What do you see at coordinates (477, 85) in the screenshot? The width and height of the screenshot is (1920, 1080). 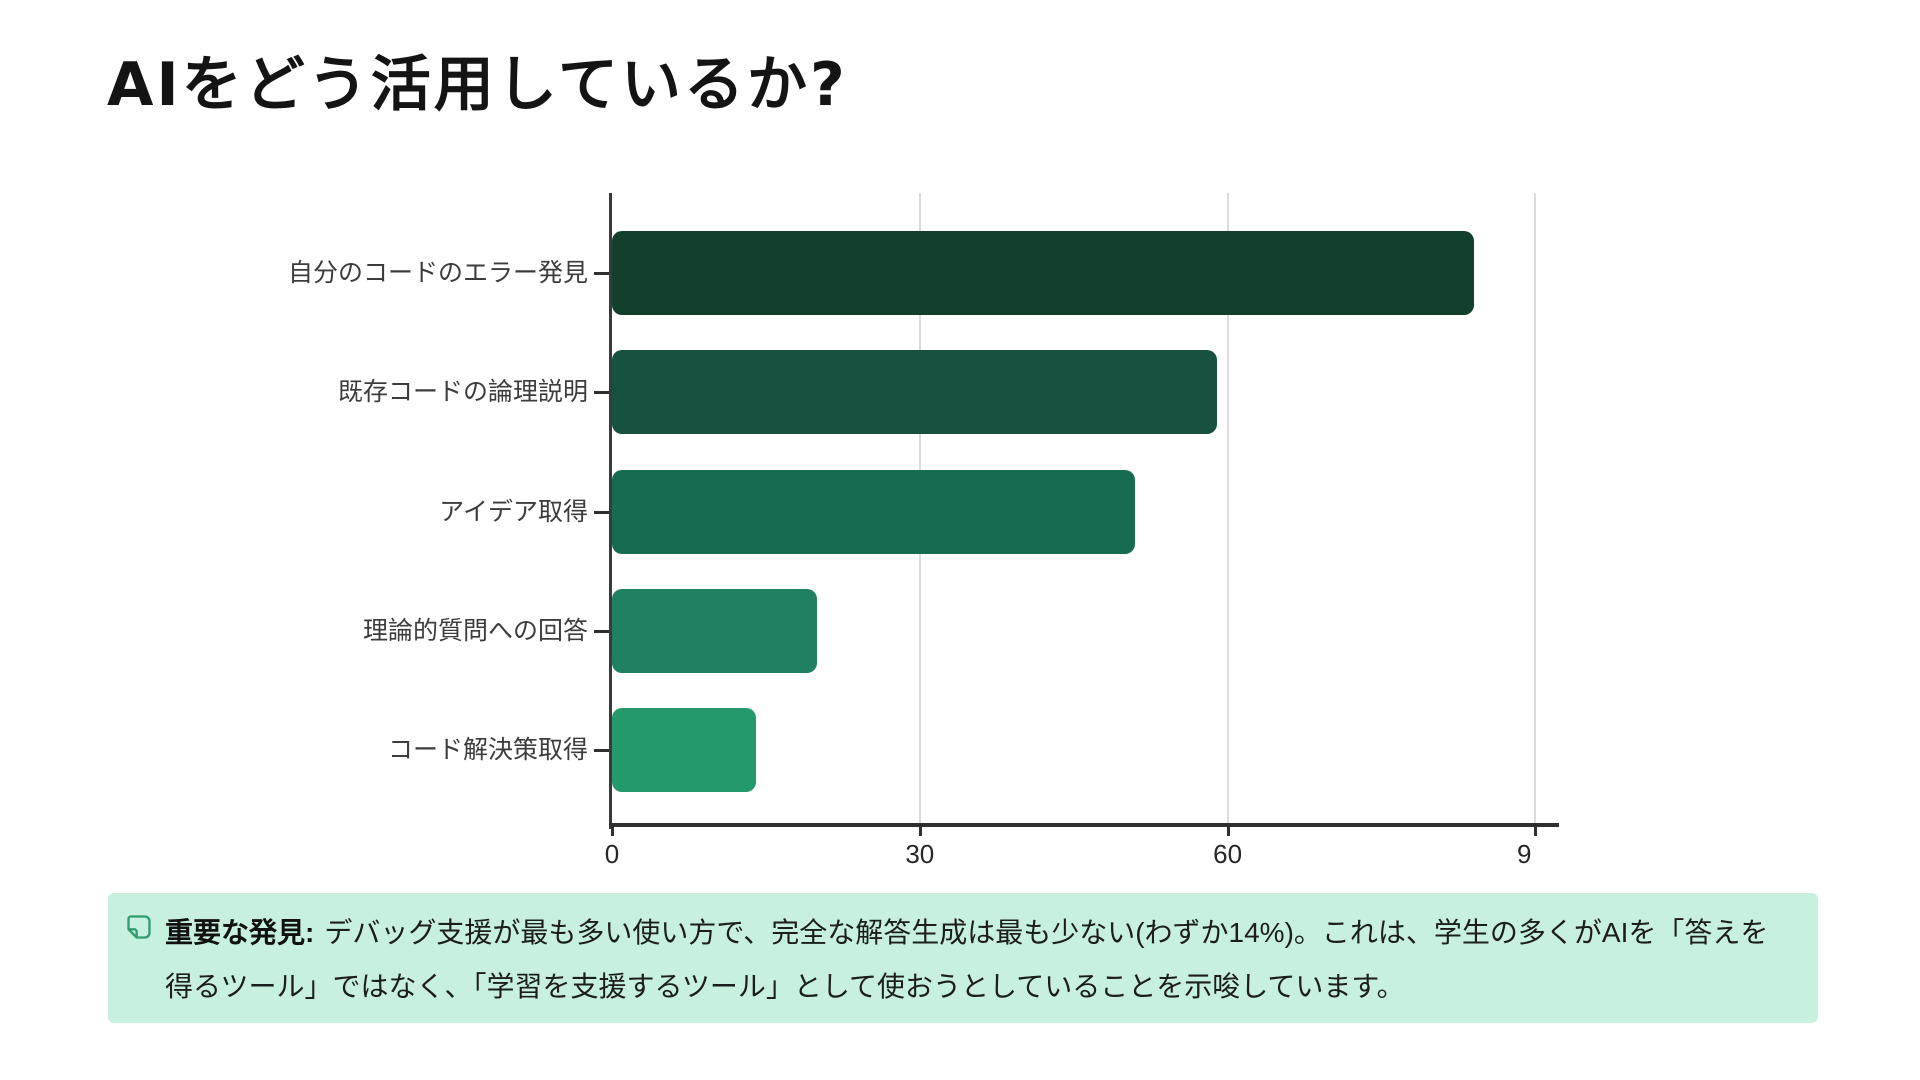 I see `page-title: AIをどう活用しているか?` at bounding box center [477, 85].